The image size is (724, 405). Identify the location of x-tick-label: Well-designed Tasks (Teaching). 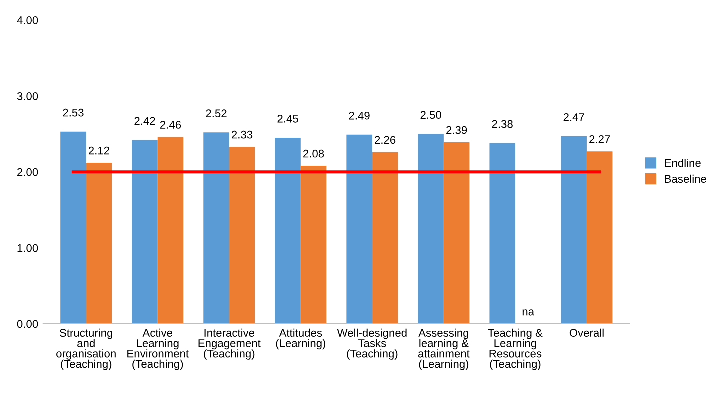
(372, 344).